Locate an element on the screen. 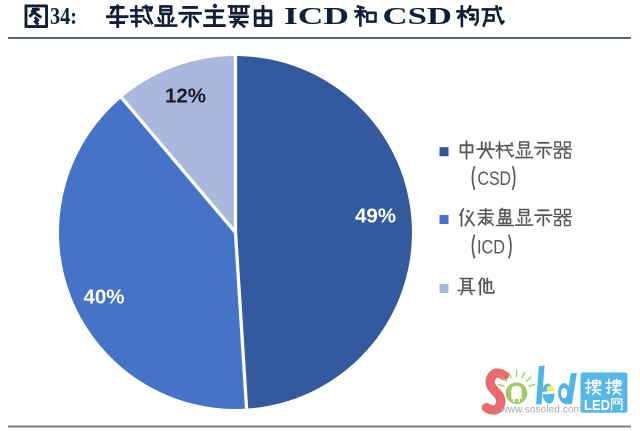  svg-text: www.sosoled.com is located at coordinates (541, 410).